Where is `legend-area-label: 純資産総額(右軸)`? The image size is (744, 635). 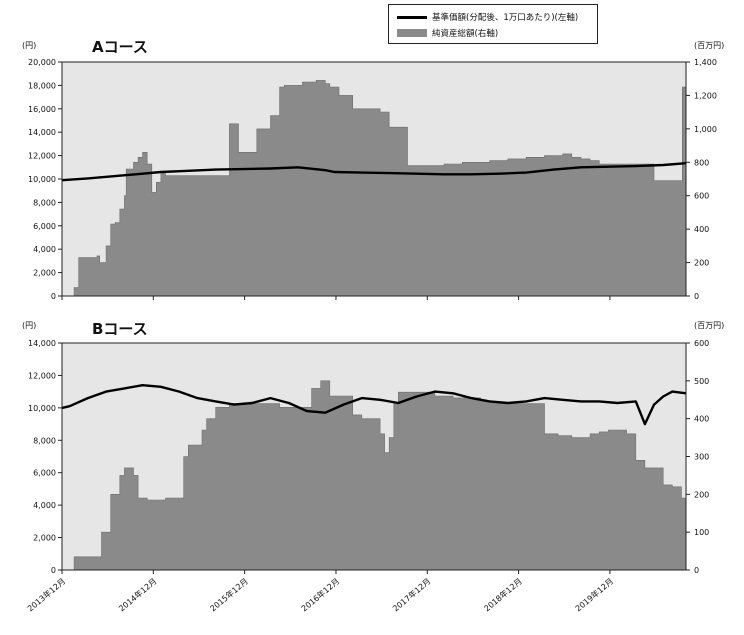 legend-area-label: 純資産総額(右軸) is located at coordinates (465, 34).